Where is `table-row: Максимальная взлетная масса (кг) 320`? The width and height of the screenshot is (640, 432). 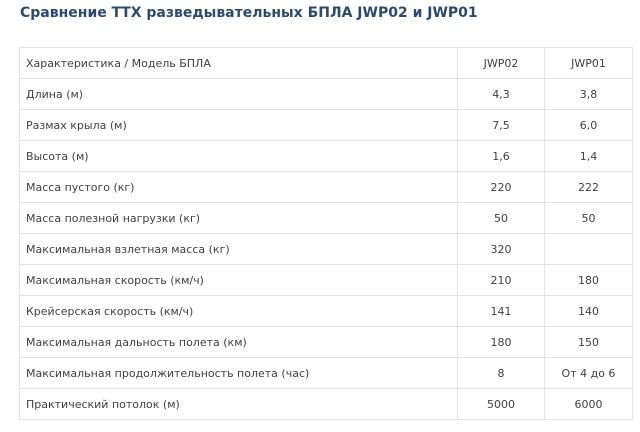
table-row: Максимальная взлетная масса (кг) 320 is located at coordinates (326, 249).